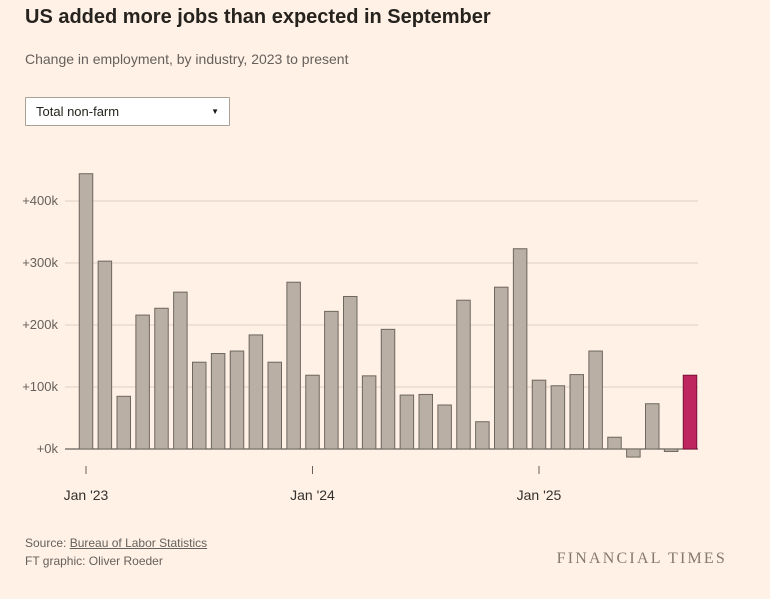 This screenshot has height=599, width=770. What do you see at coordinates (369, 412) in the screenshot?
I see `bar-Apr '24` at bounding box center [369, 412].